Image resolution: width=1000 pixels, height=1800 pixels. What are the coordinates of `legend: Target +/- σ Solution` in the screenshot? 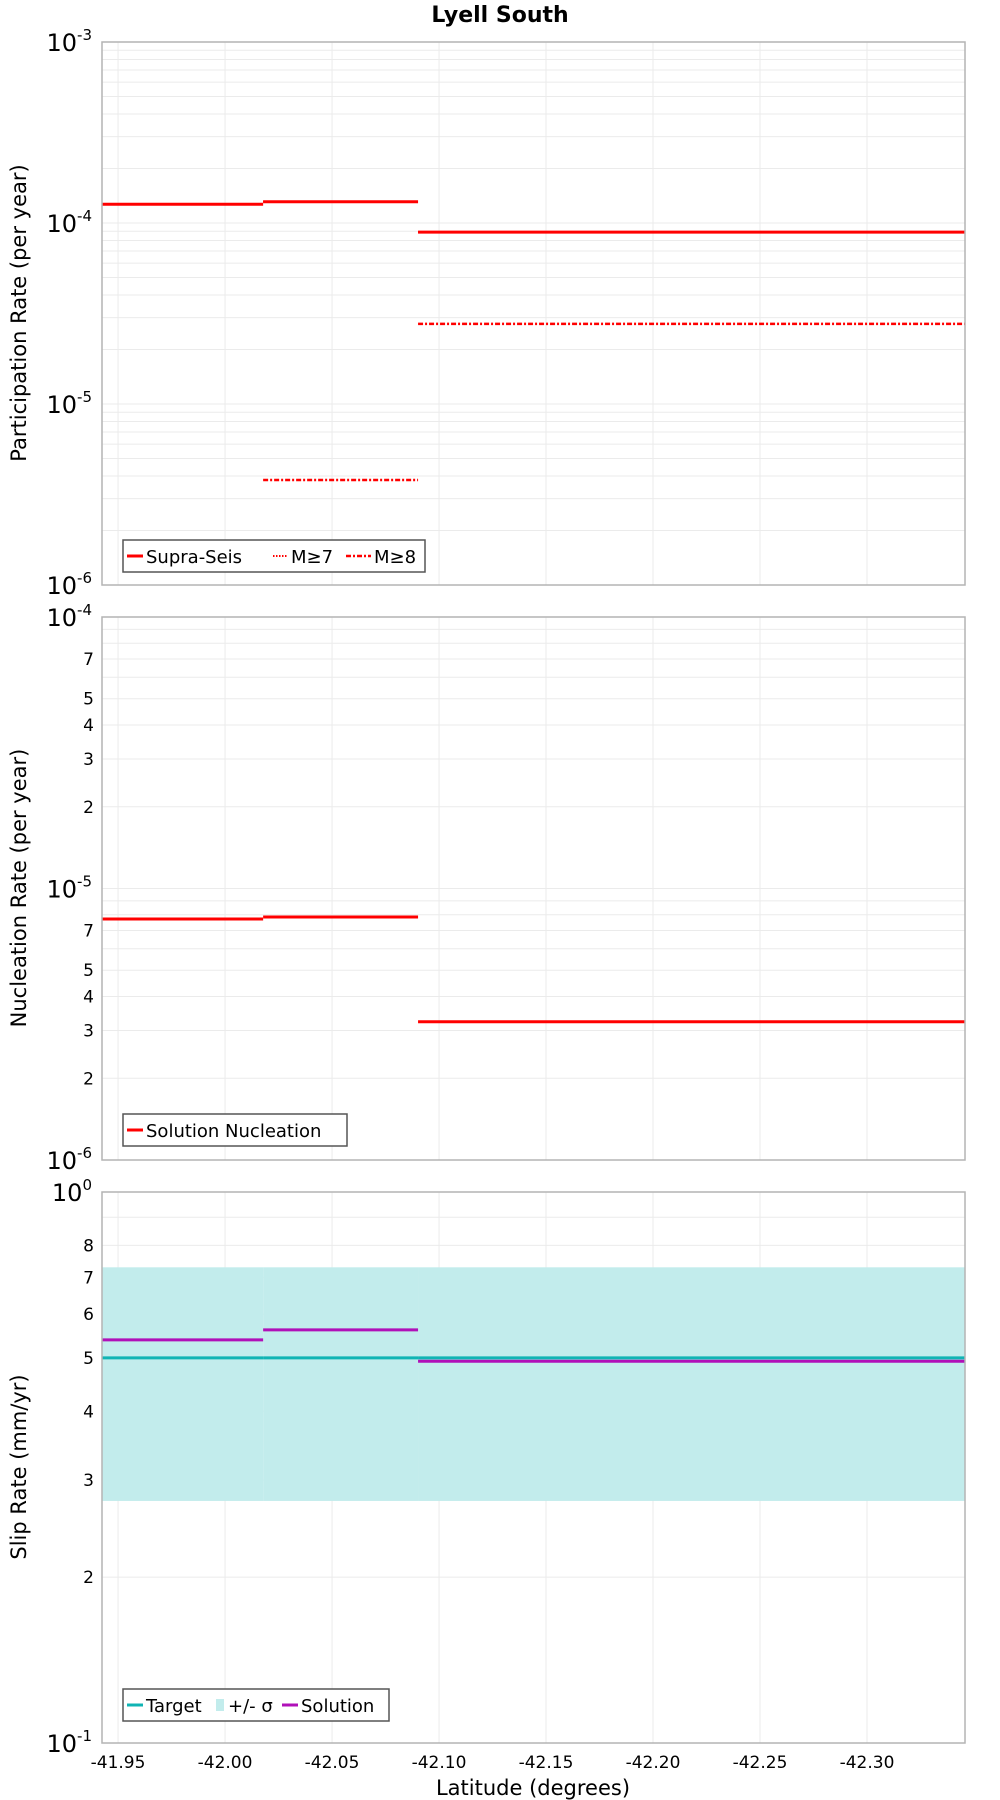 It's located at (256, 1705).